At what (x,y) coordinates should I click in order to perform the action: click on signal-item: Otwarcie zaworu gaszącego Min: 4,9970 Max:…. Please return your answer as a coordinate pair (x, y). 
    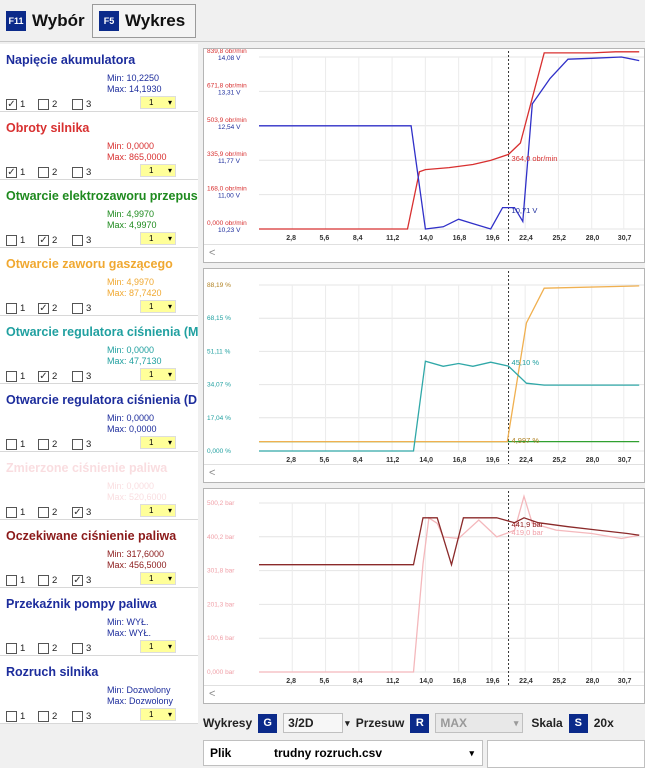
    Looking at the image, I should click on (99, 282).